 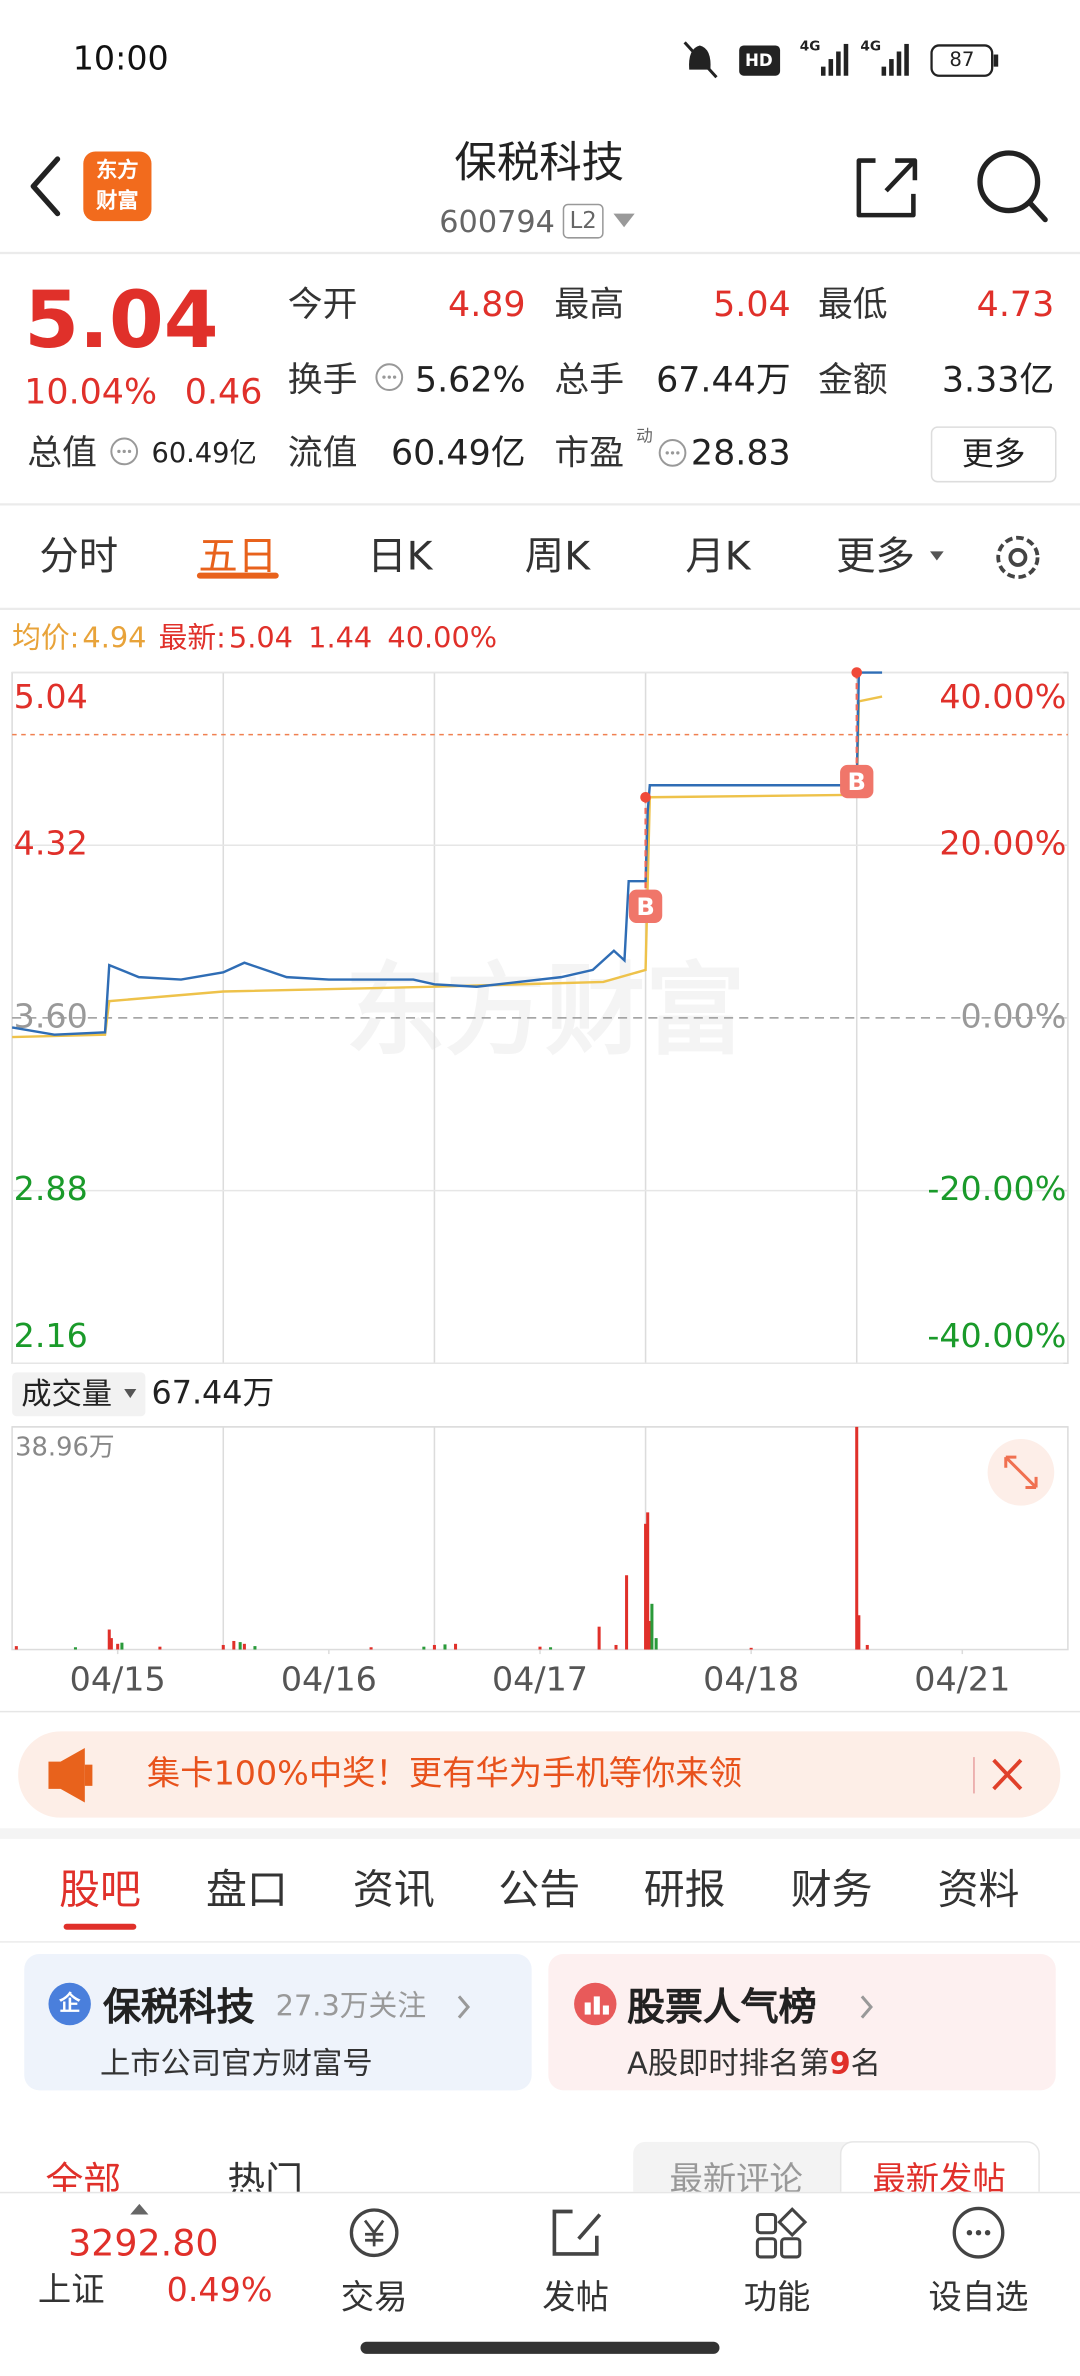 What do you see at coordinates (937, 556) in the screenshot?
I see `tab-dropdown` at bounding box center [937, 556].